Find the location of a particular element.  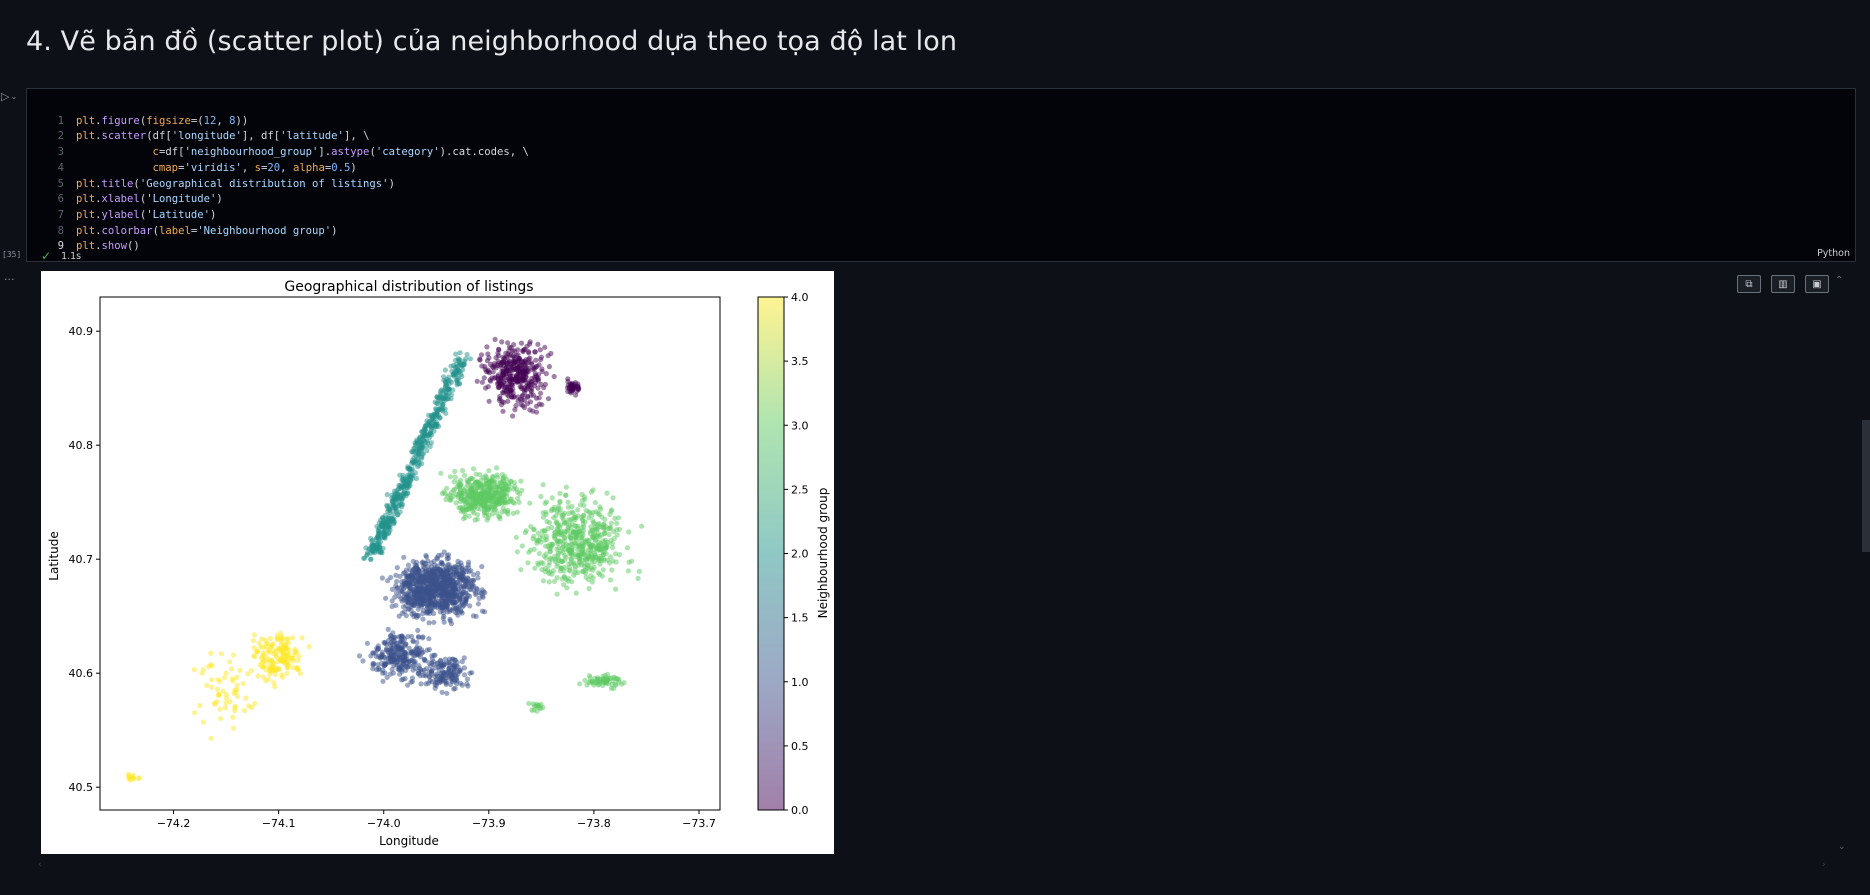

cell-language: Python is located at coordinates (1833, 253).